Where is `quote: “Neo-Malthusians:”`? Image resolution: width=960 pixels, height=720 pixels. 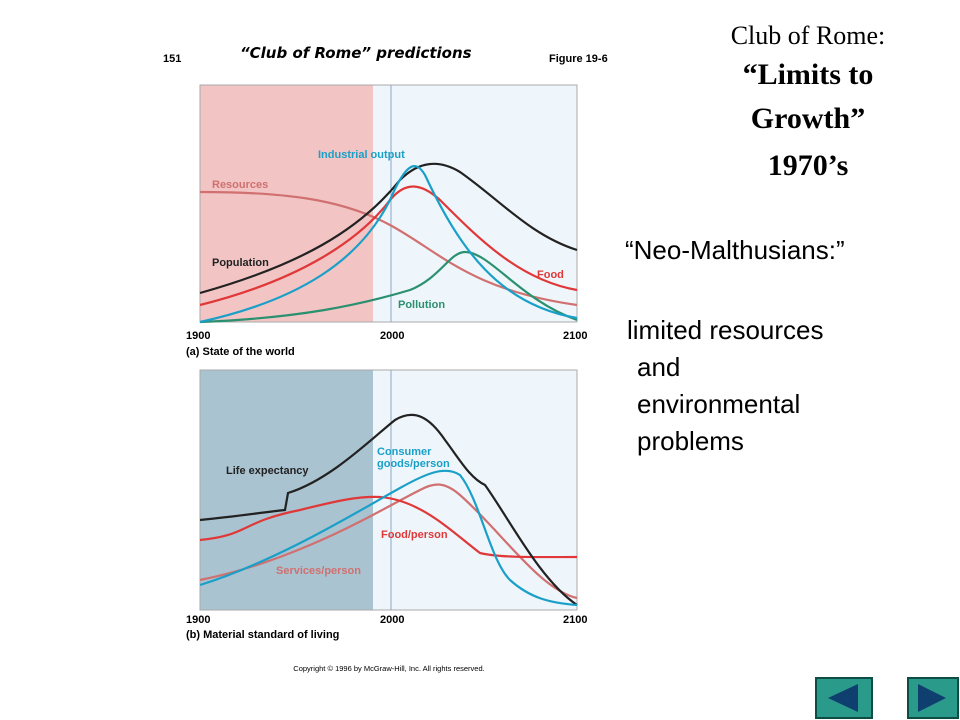
quote: “Neo-Malthusians:” is located at coordinates (735, 250).